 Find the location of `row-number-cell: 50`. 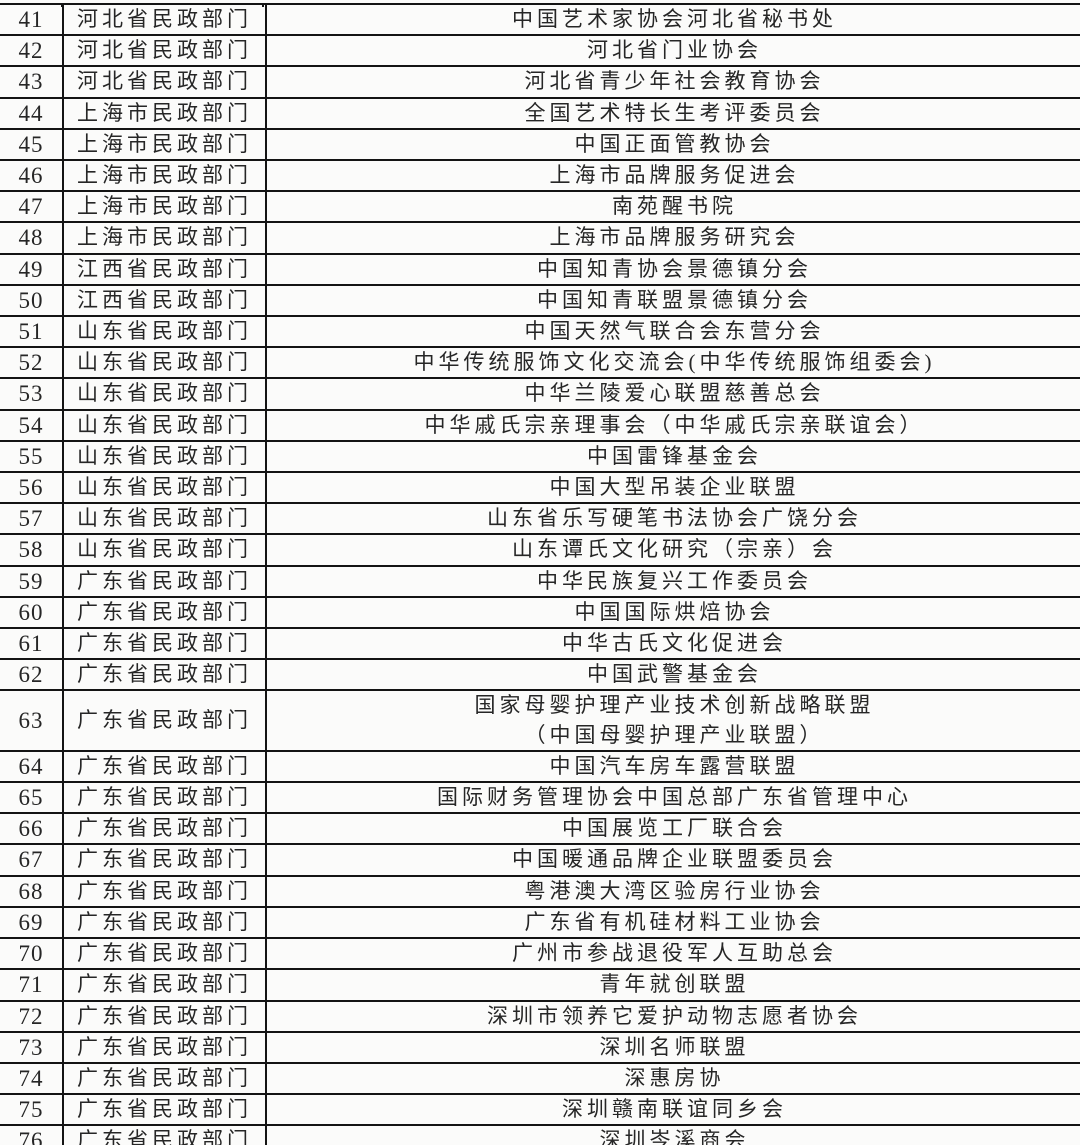

row-number-cell: 50 is located at coordinates (32, 300).